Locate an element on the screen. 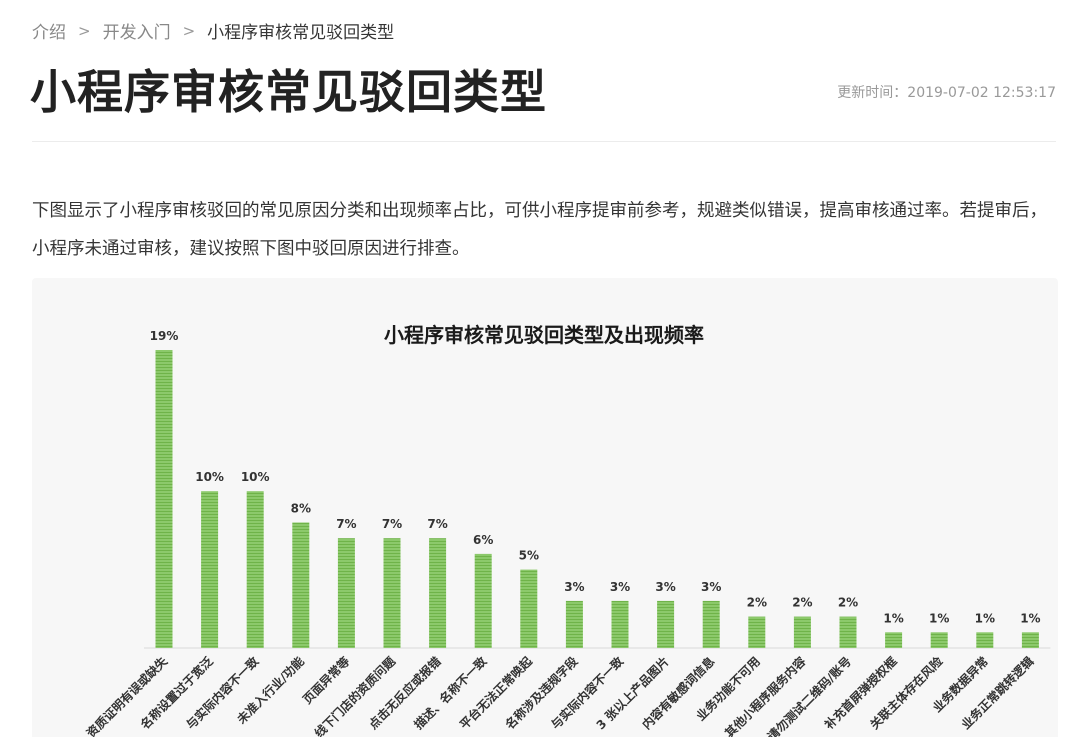  page-title: 小程序审核常见驳回类型 is located at coordinates (288, 92).